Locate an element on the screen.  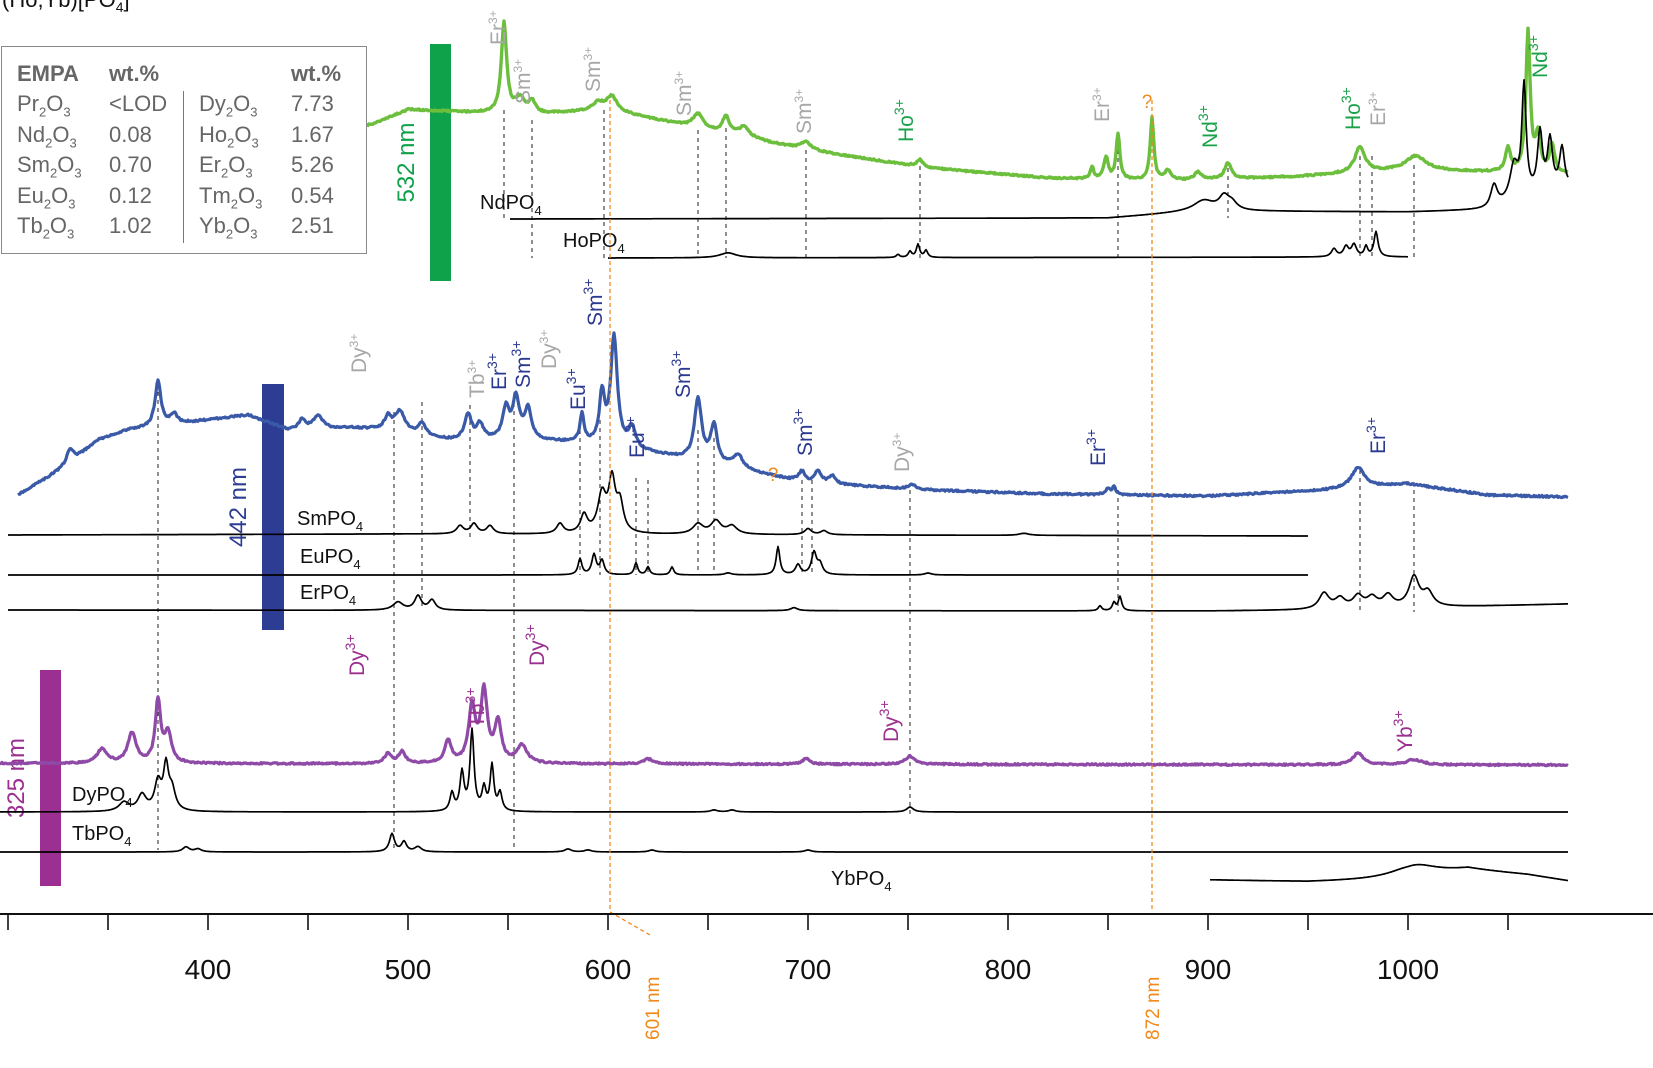
empa-oxide-left-3: Eu2O3 is located at coordinates (46, 196).